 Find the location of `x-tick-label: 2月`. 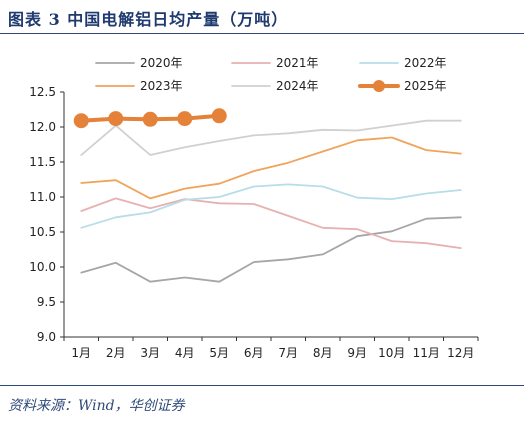

x-tick-label: 2月 is located at coordinates (116, 353).